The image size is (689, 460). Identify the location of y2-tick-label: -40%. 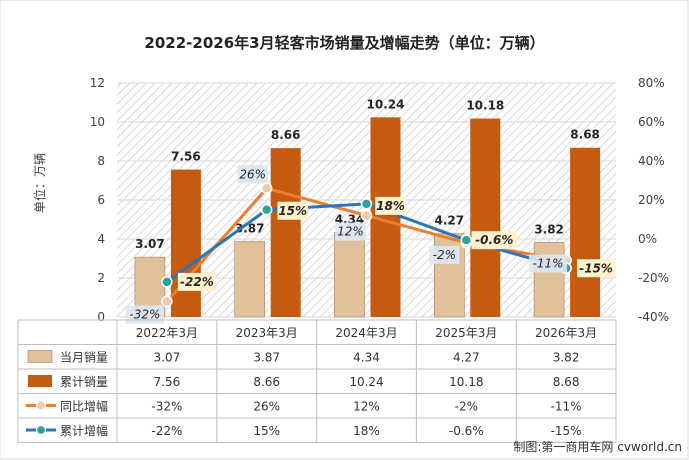
(653, 317).